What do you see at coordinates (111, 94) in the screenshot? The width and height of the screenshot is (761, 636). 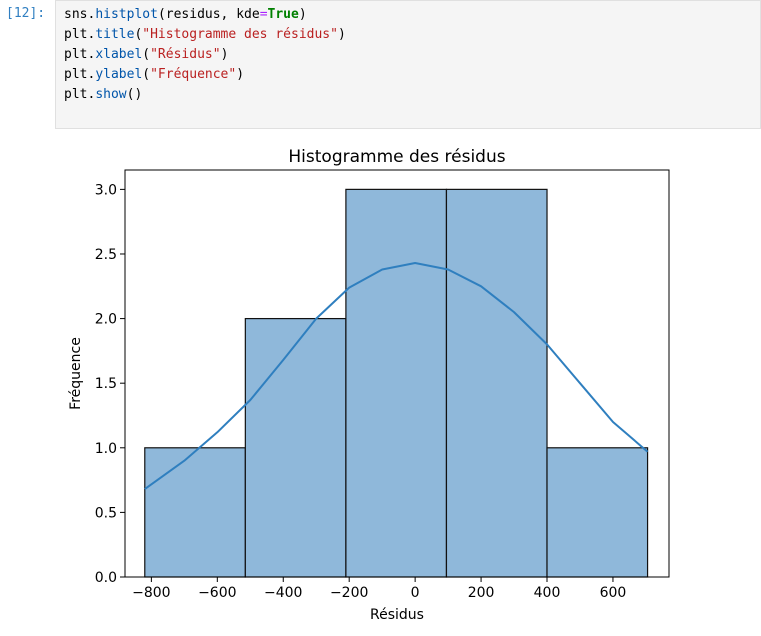 I see `code-token: show` at bounding box center [111, 94].